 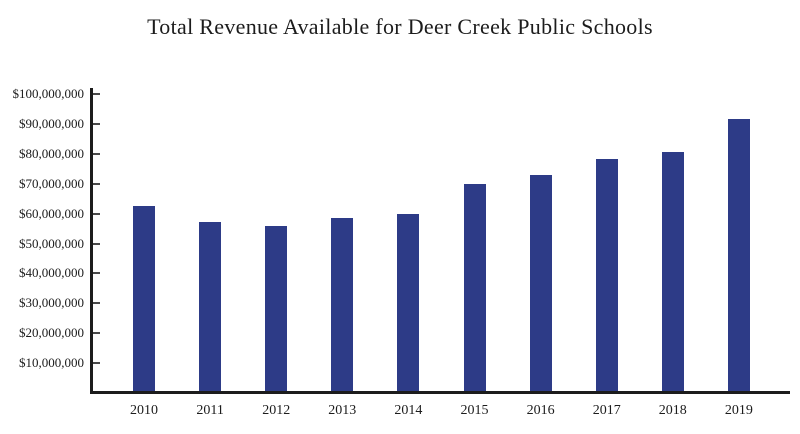 What do you see at coordinates (51, 153) in the screenshot?
I see `y-axis-tick-label: $80,000,000` at bounding box center [51, 153].